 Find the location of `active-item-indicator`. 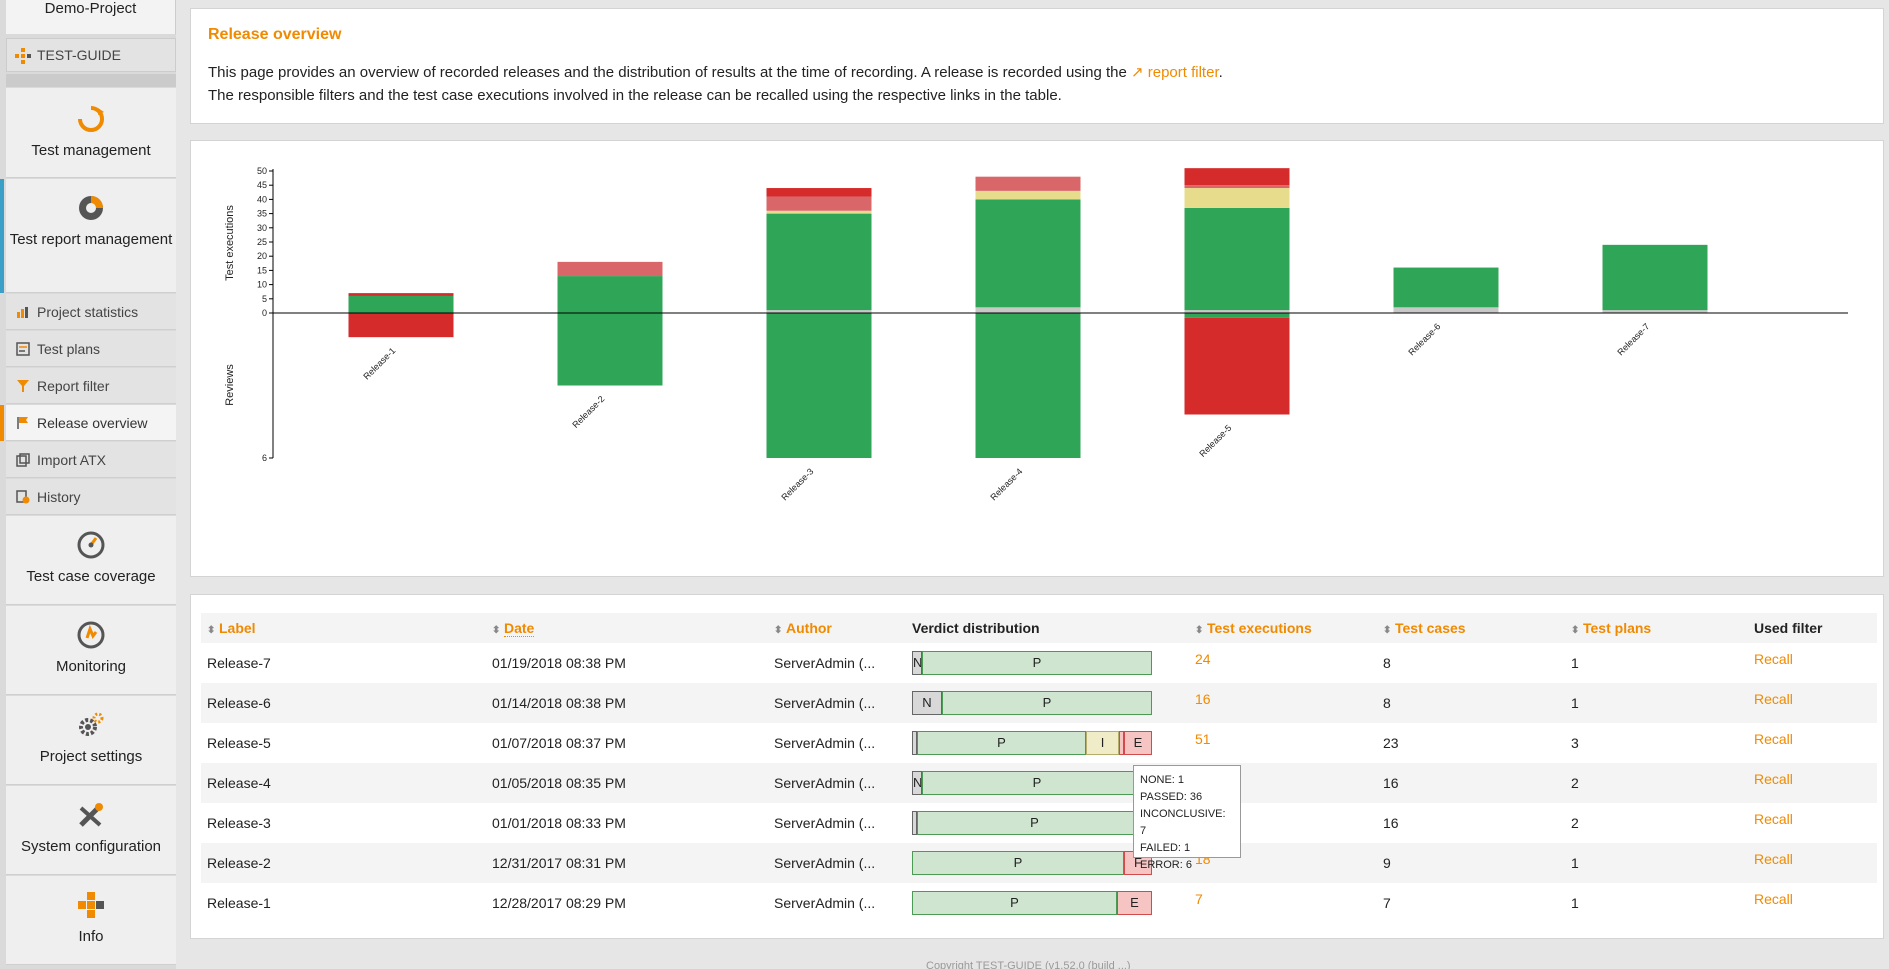

active-item-indicator is located at coordinates (2, 423).